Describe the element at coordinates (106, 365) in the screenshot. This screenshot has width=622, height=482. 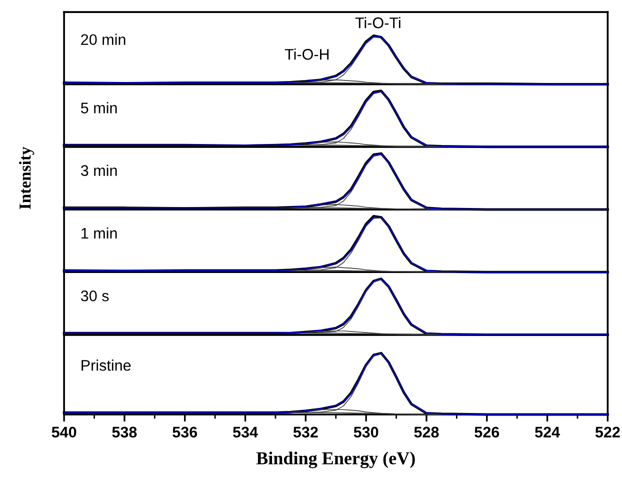
I see `chart-title: Pristine` at that location.